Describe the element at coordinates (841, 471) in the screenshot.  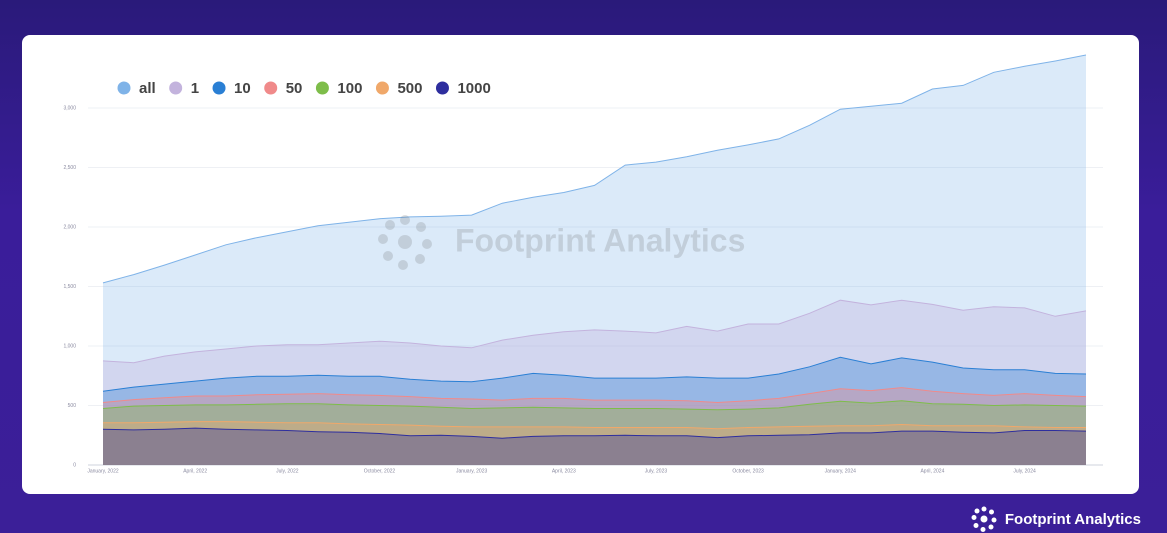
I see `x-tick-label: January, 2024` at that location.